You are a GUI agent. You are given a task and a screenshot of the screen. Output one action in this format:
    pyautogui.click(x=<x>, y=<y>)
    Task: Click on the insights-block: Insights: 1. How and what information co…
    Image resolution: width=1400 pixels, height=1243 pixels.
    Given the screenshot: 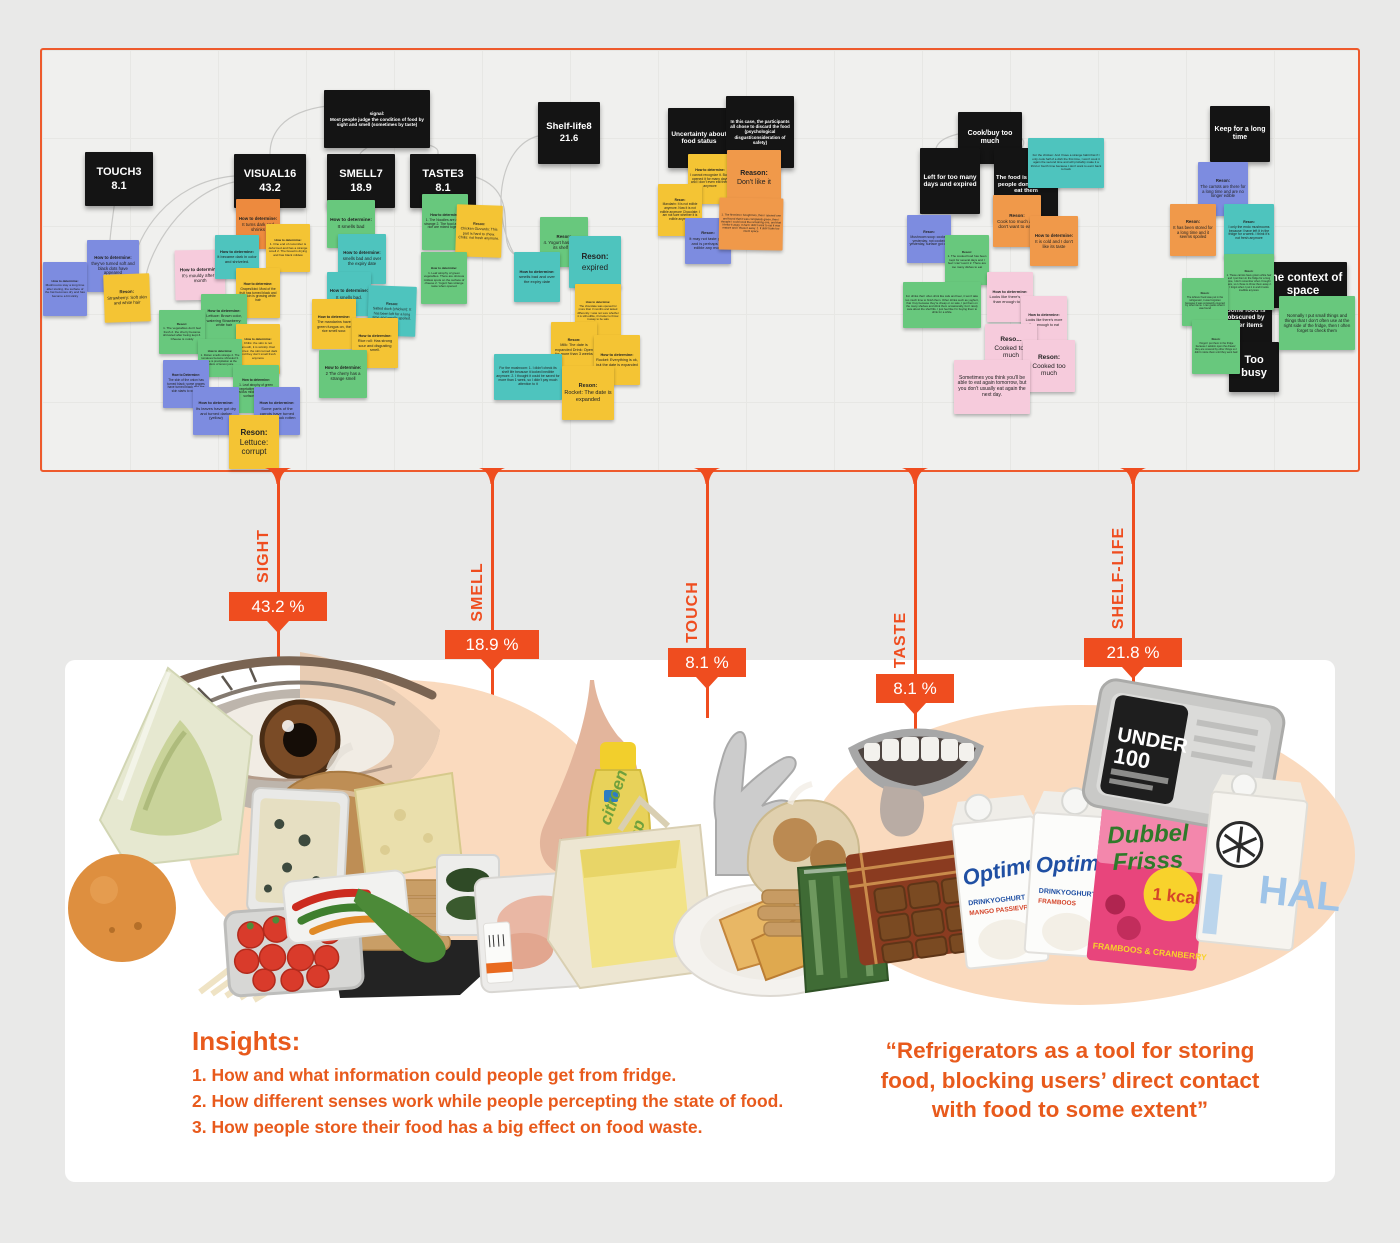 What is the action you would take?
    pyautogui.click(x=512, y=1082)
    